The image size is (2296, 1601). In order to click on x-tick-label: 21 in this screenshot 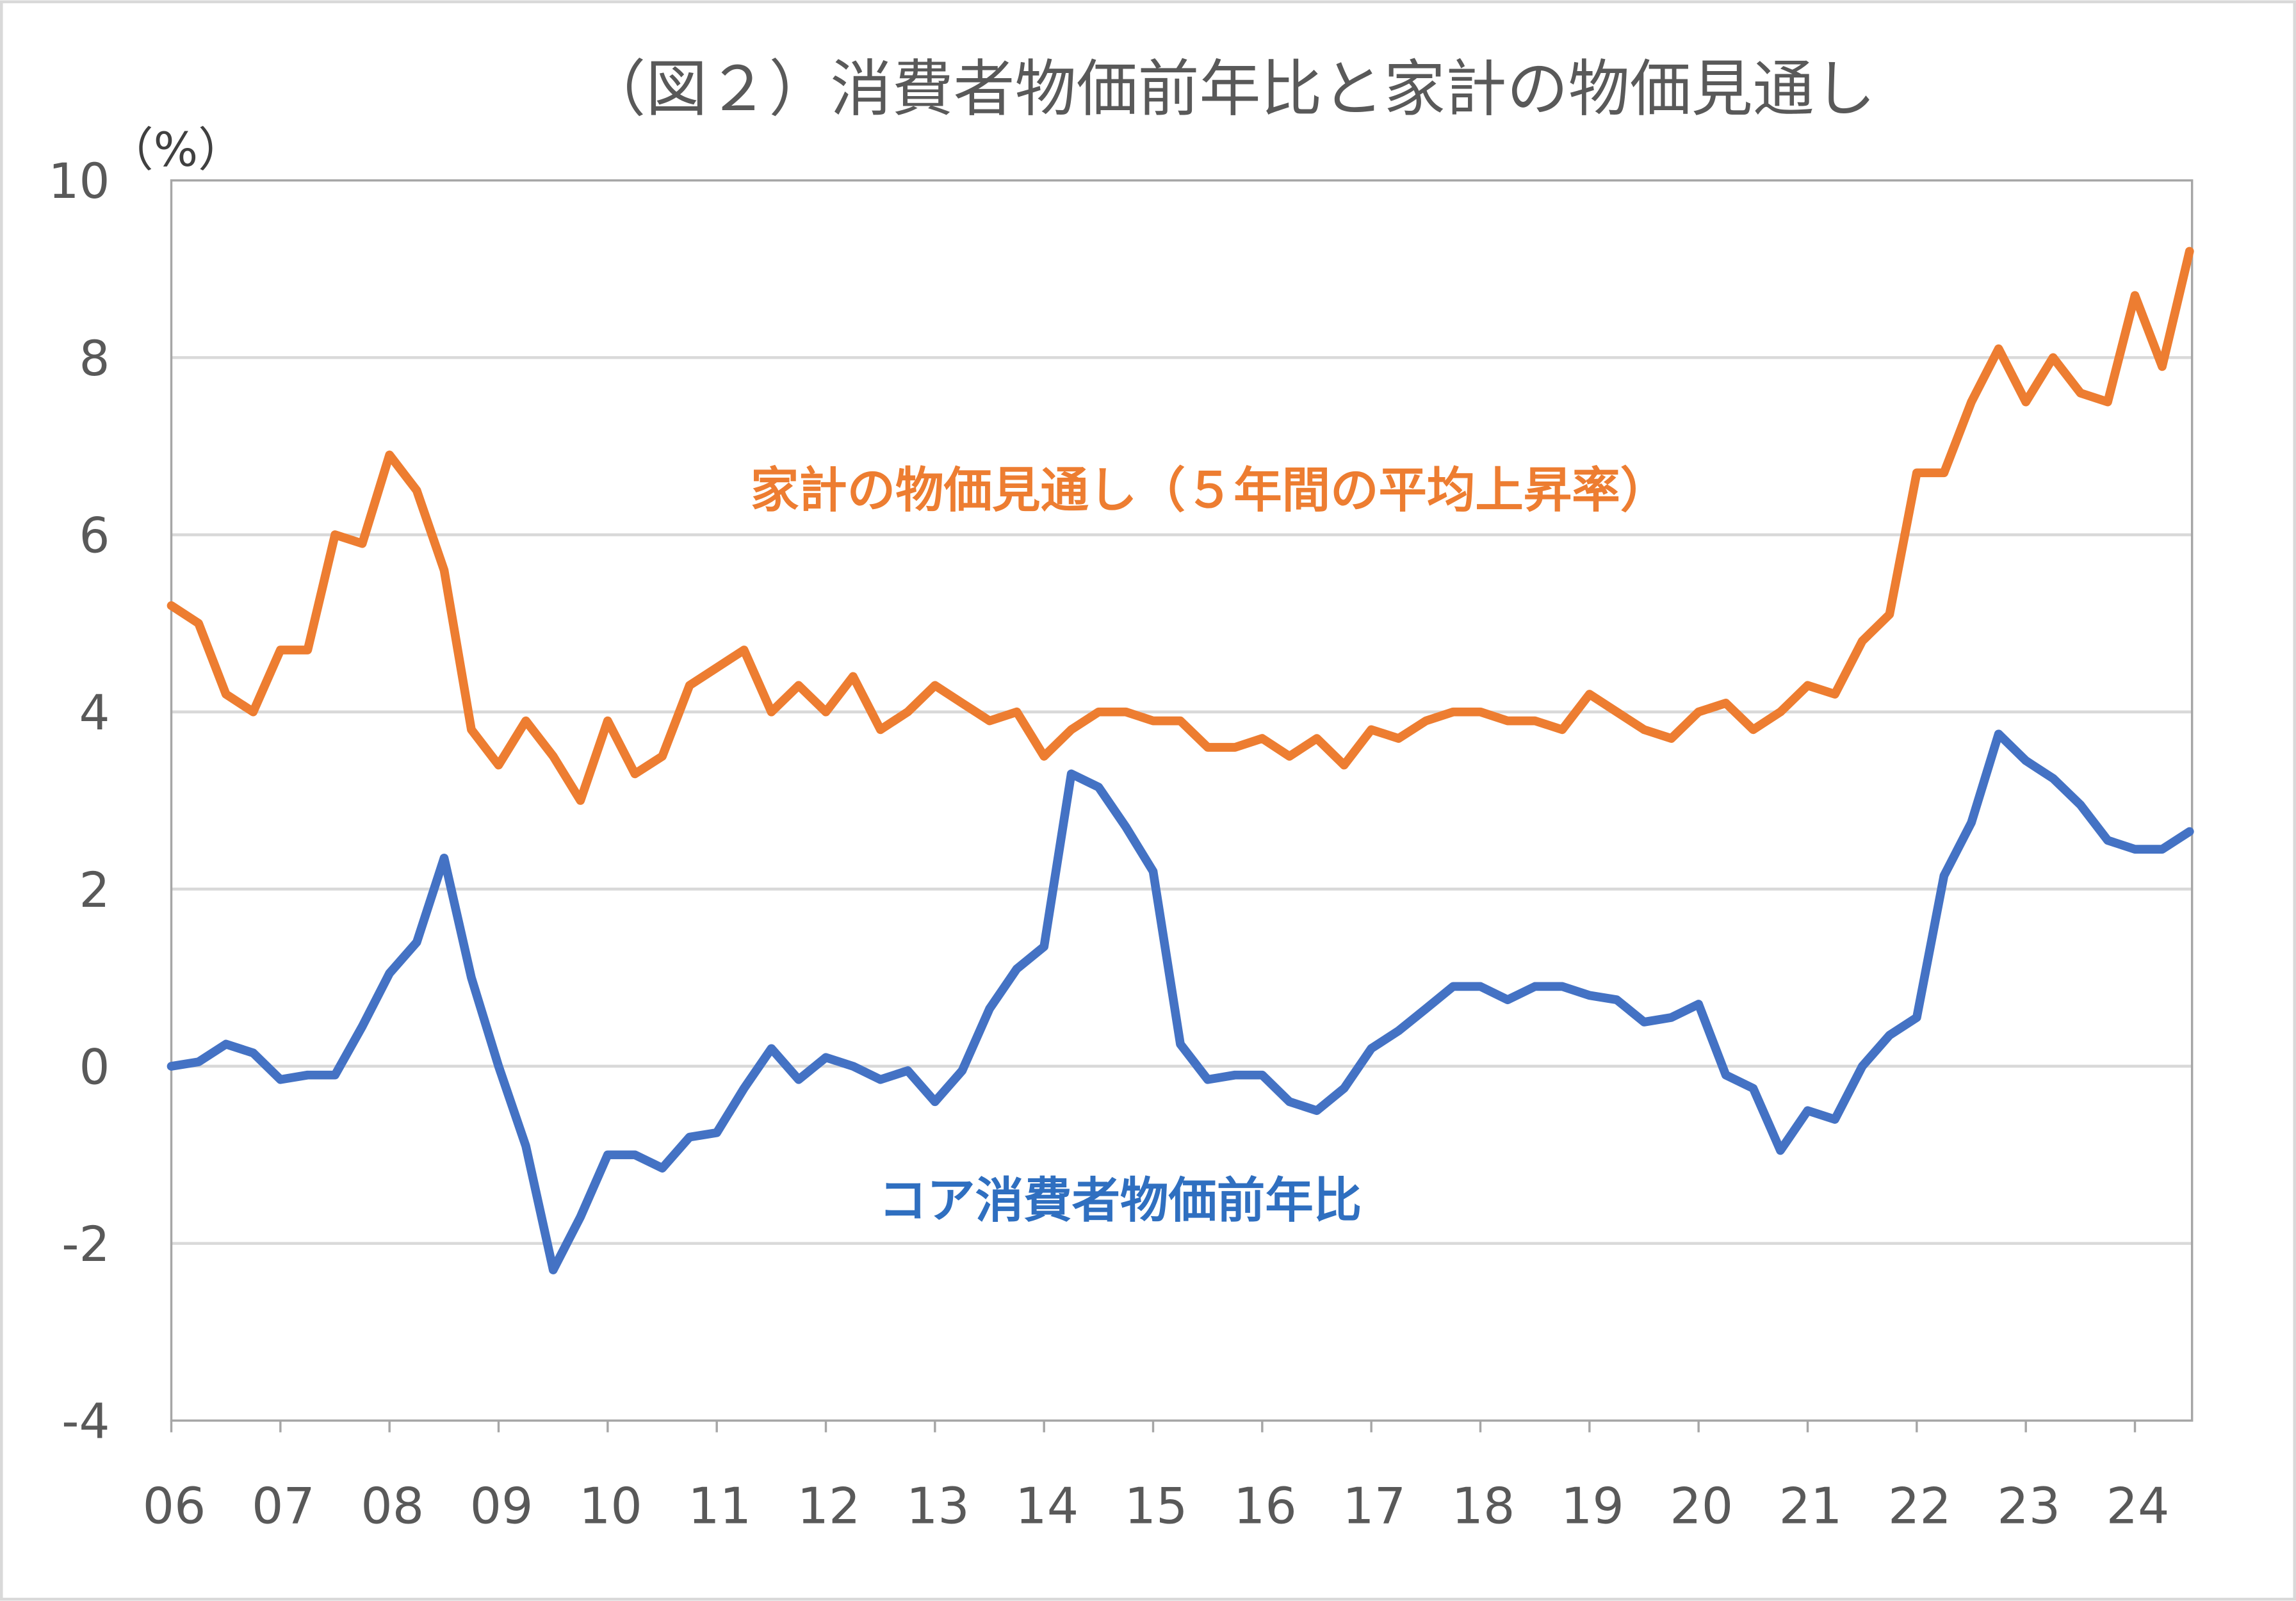, I will do `click(1811, 1506)`.